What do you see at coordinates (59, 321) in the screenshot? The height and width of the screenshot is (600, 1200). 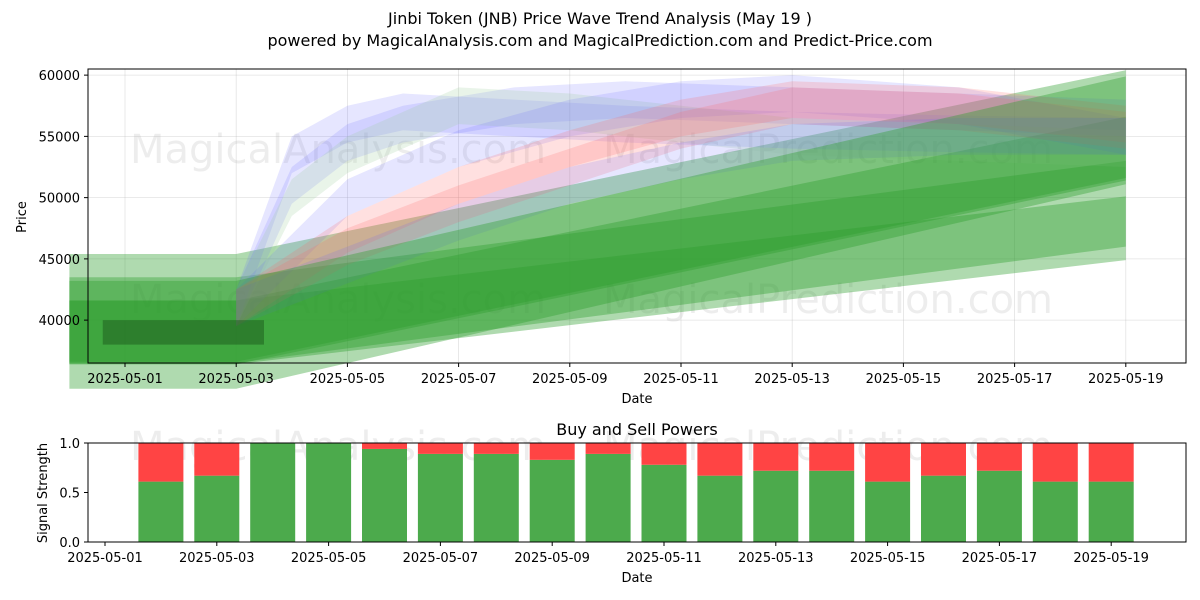 I see `y-tick-label: 40000` at bounding box center [59, 321].